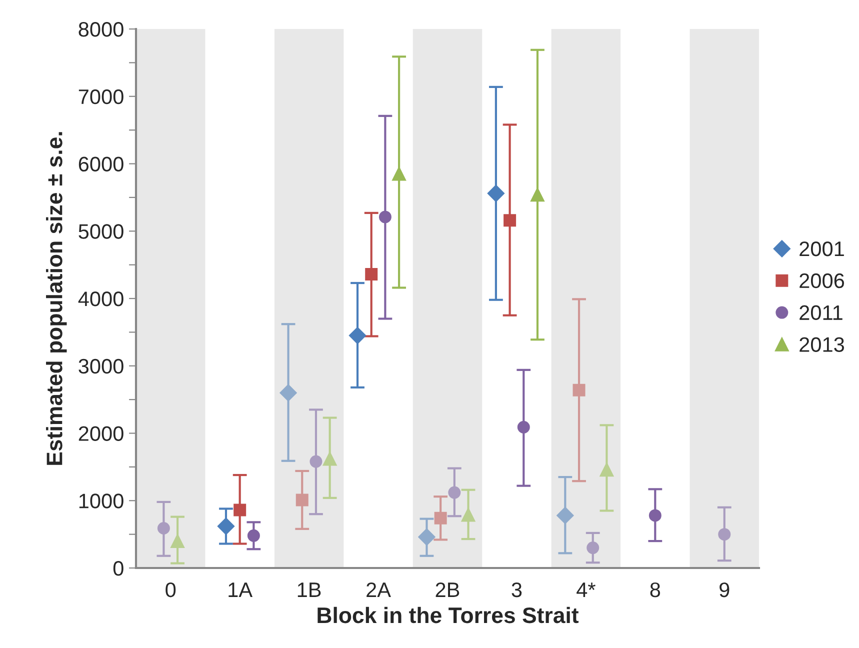  Describe the element at coordinates (240, 589) in the screenshot. I see `x-tick-label: 1A` at that location.